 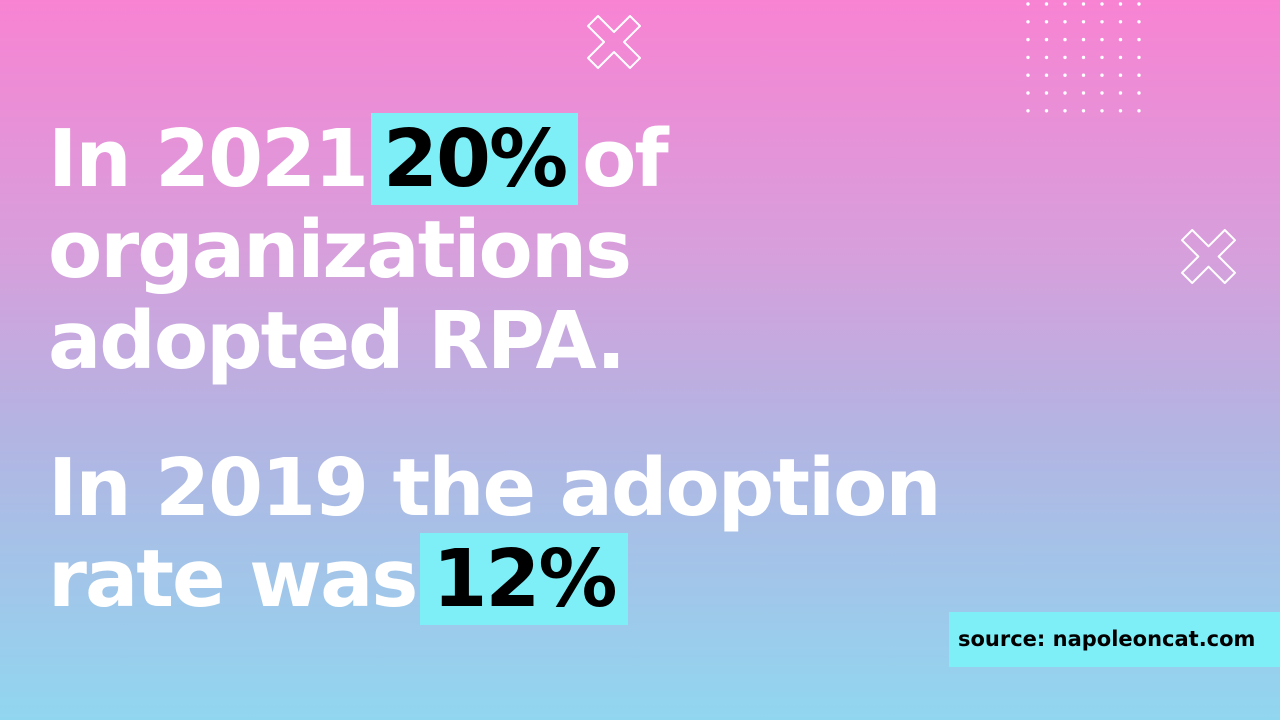 I want to click on source-badge: source: napoleoncat.com, so click(x=1114, y=639).